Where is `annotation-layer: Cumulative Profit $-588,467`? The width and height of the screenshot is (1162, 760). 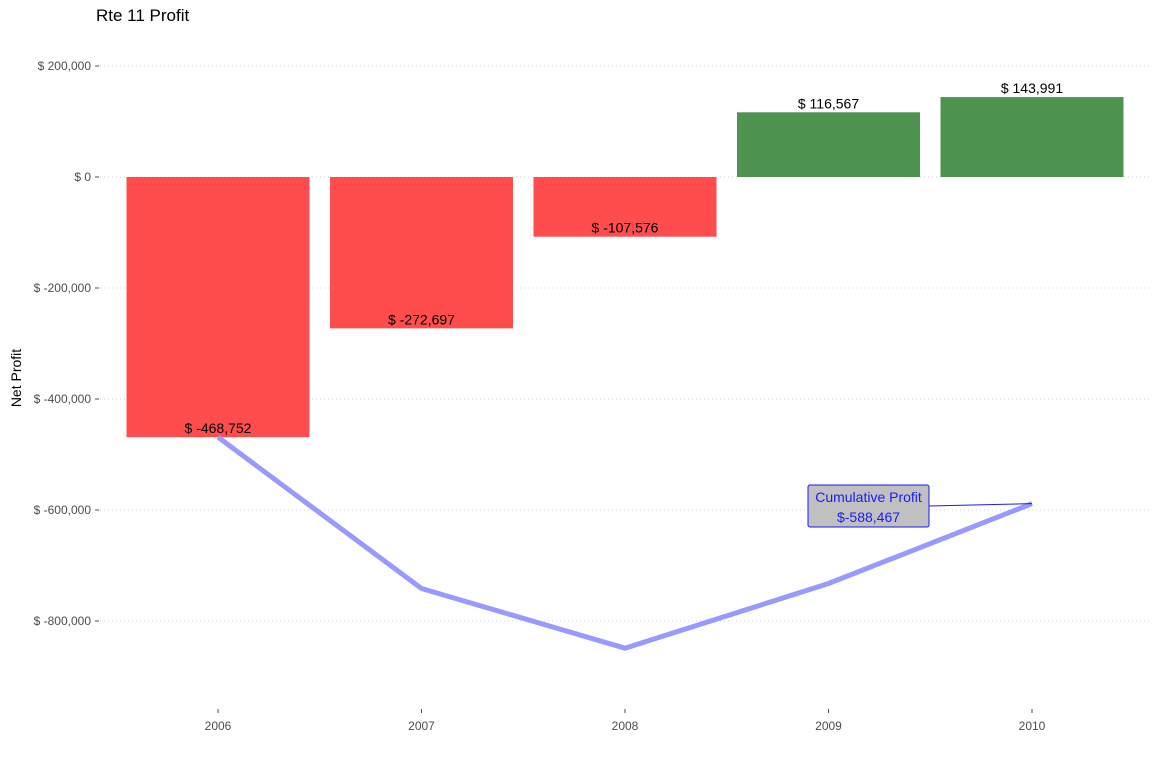 annotation-layer: Cumulative Profit $-588,467 is located at coordinates (920, 506).